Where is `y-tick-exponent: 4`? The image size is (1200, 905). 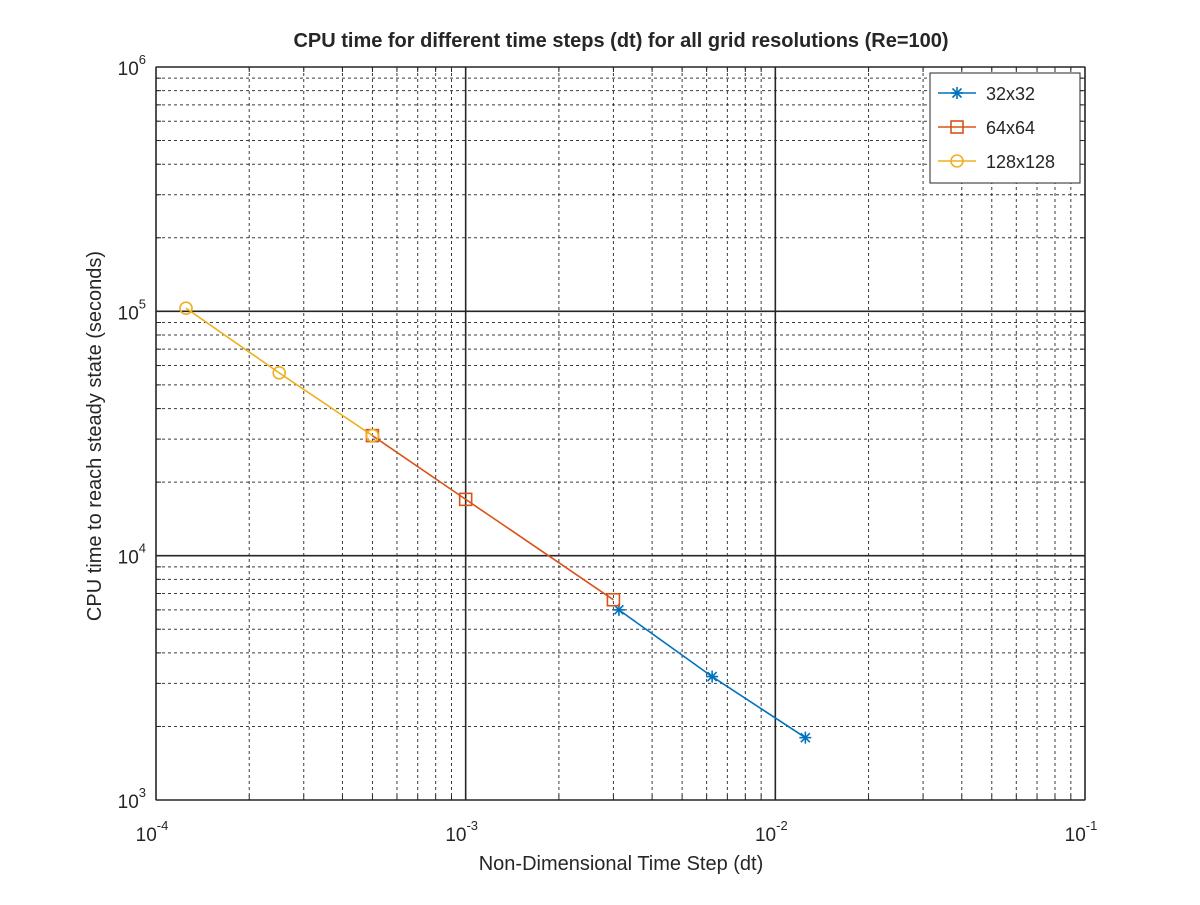 y-tick-exponent: 4 is located at coordinates (142, 548).